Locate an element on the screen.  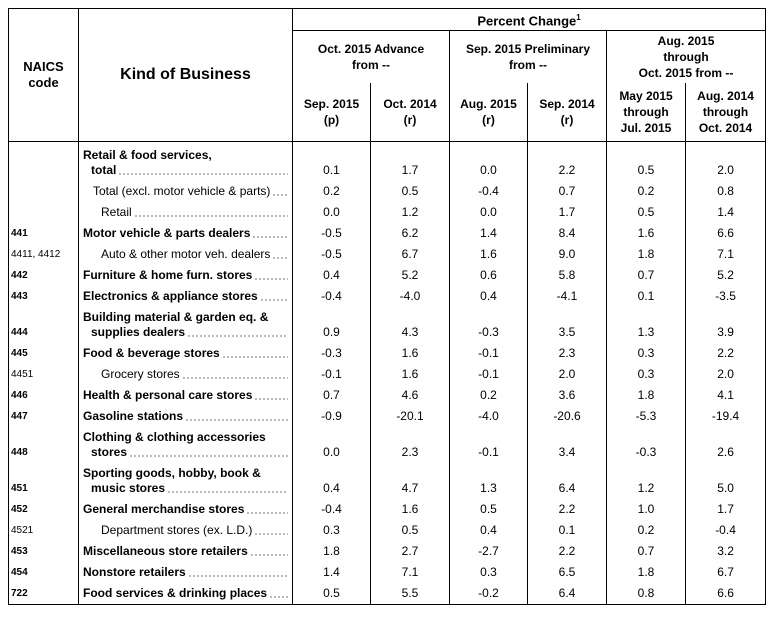
header-line: Aug. 2015 is located at coordinates (488, 104).